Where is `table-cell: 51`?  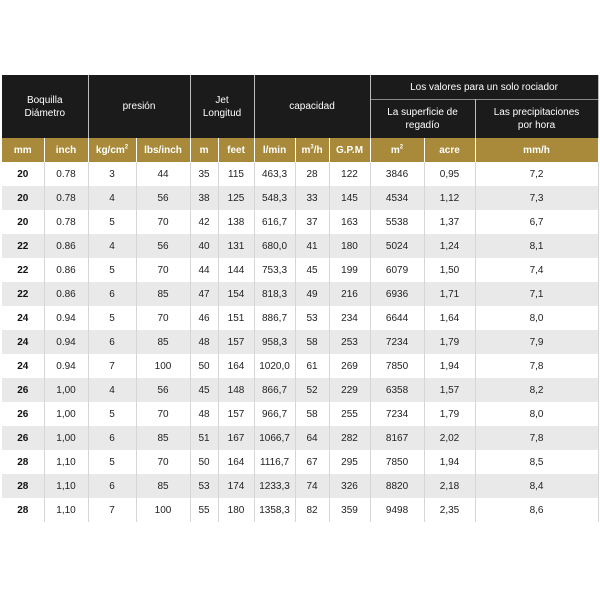
table-cell: 51 is located at coordinates (204, 438).